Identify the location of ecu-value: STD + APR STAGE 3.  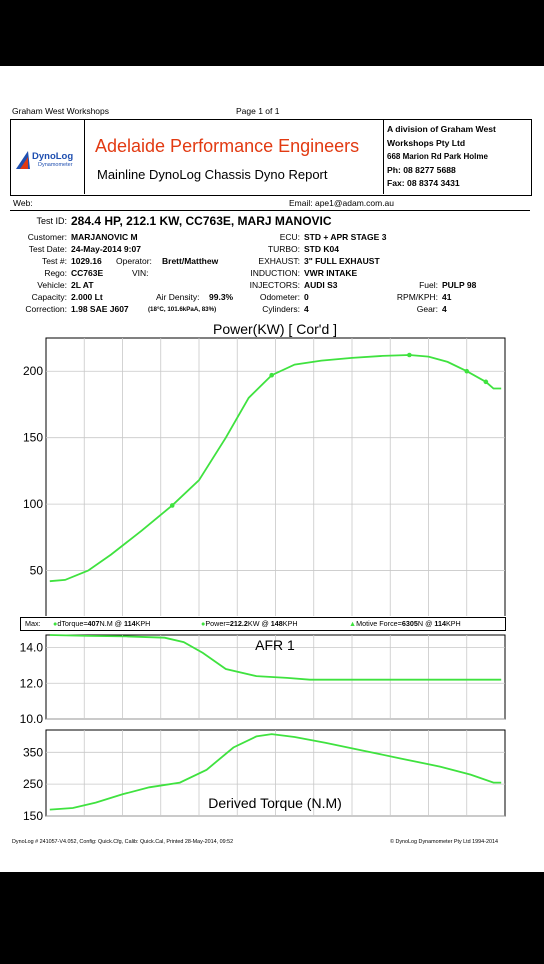
(345, 237).